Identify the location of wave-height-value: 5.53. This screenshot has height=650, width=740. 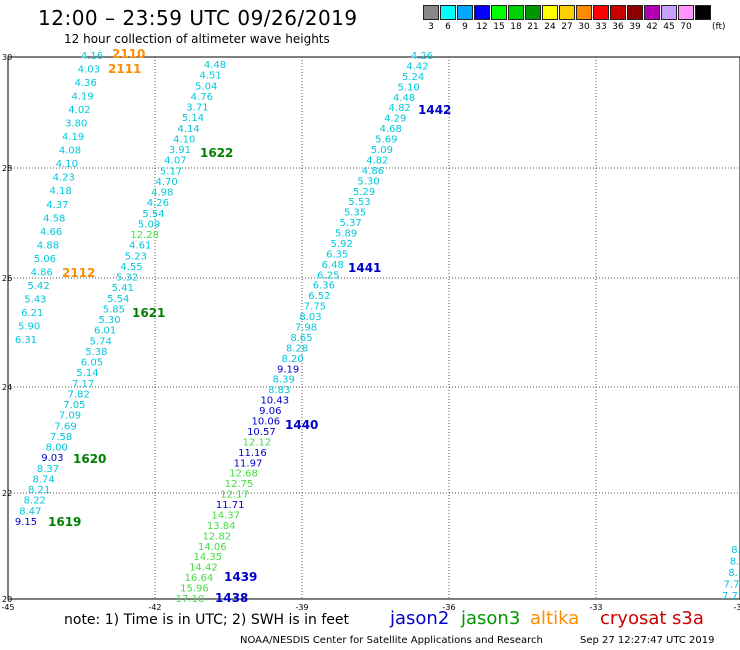
(359, 202).